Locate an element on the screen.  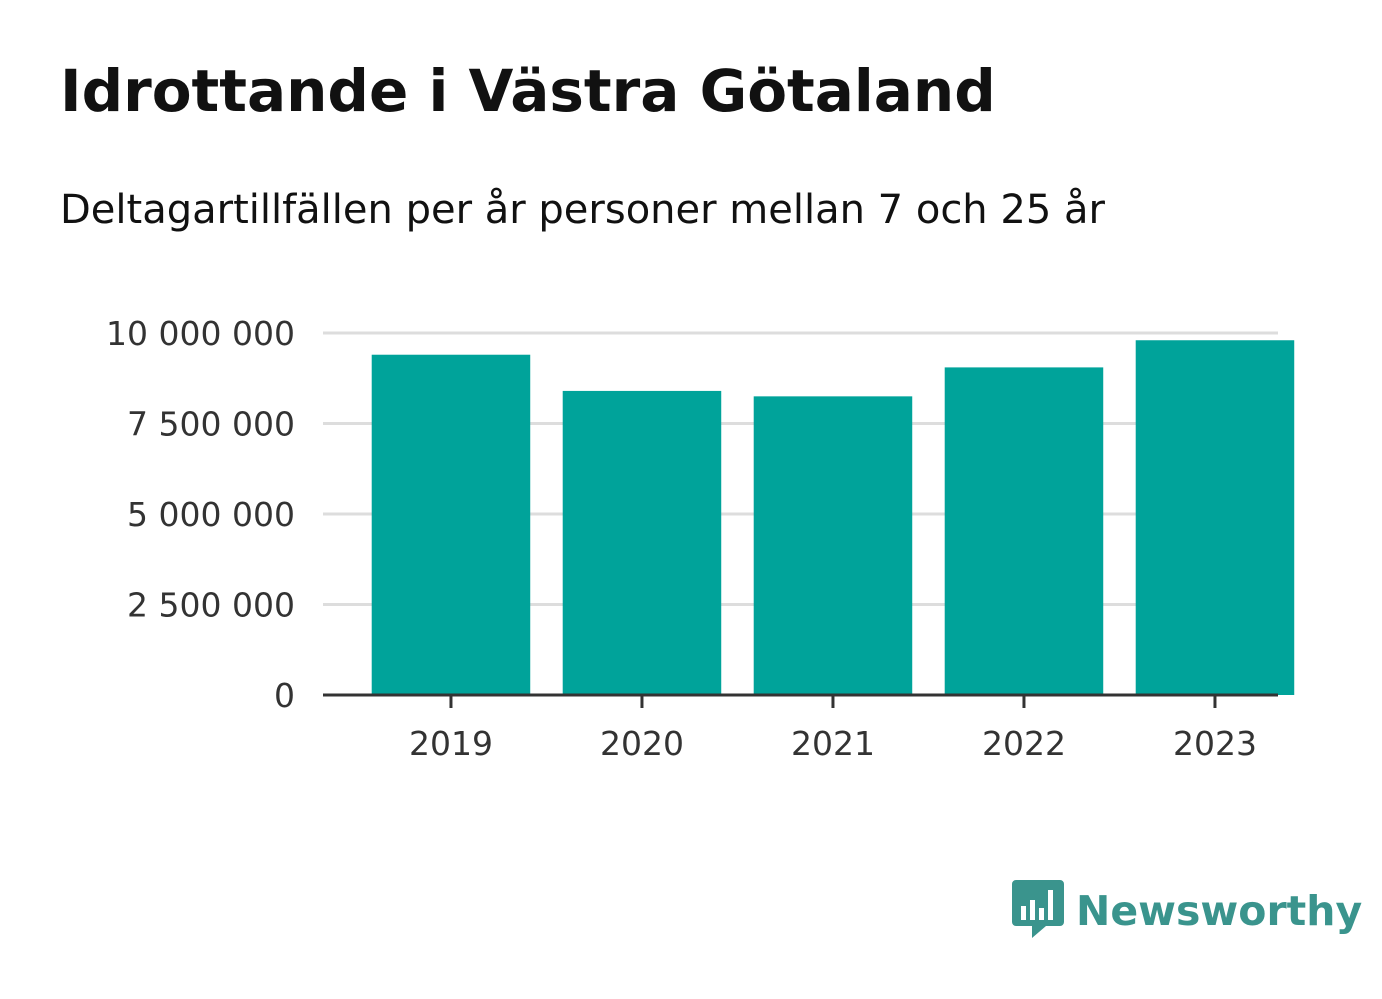
x-tick-label: 2021 is located at coordinates (833, 743).